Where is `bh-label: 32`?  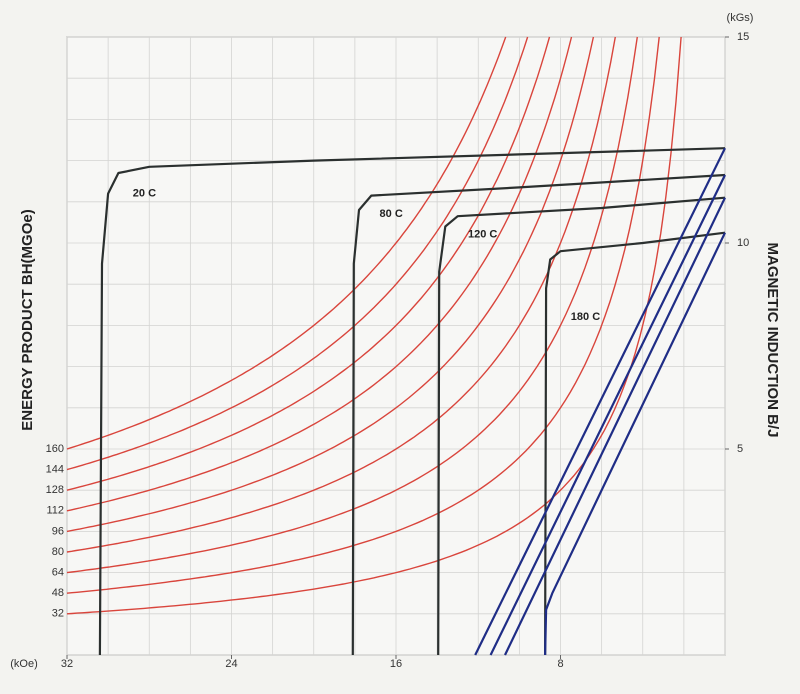
bh-label: 32 is located at coordinates (58, 614).